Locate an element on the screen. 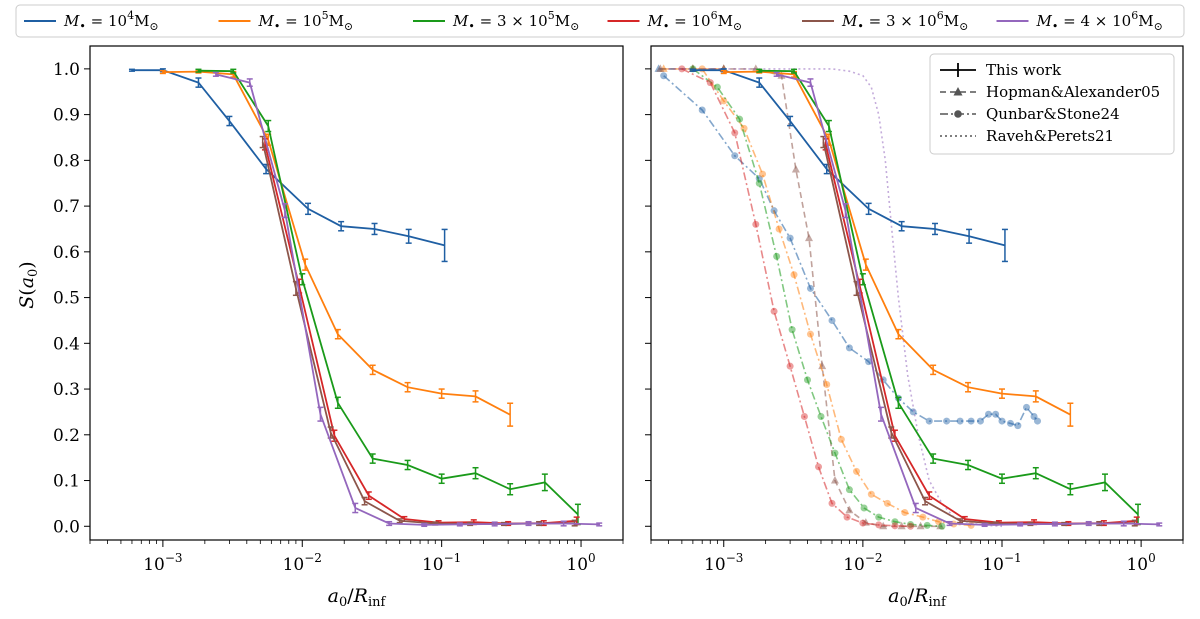 The width and height of the screenshot is (1200, 619). y-tick-label: 0.3 is located at coordinates (66, 390).